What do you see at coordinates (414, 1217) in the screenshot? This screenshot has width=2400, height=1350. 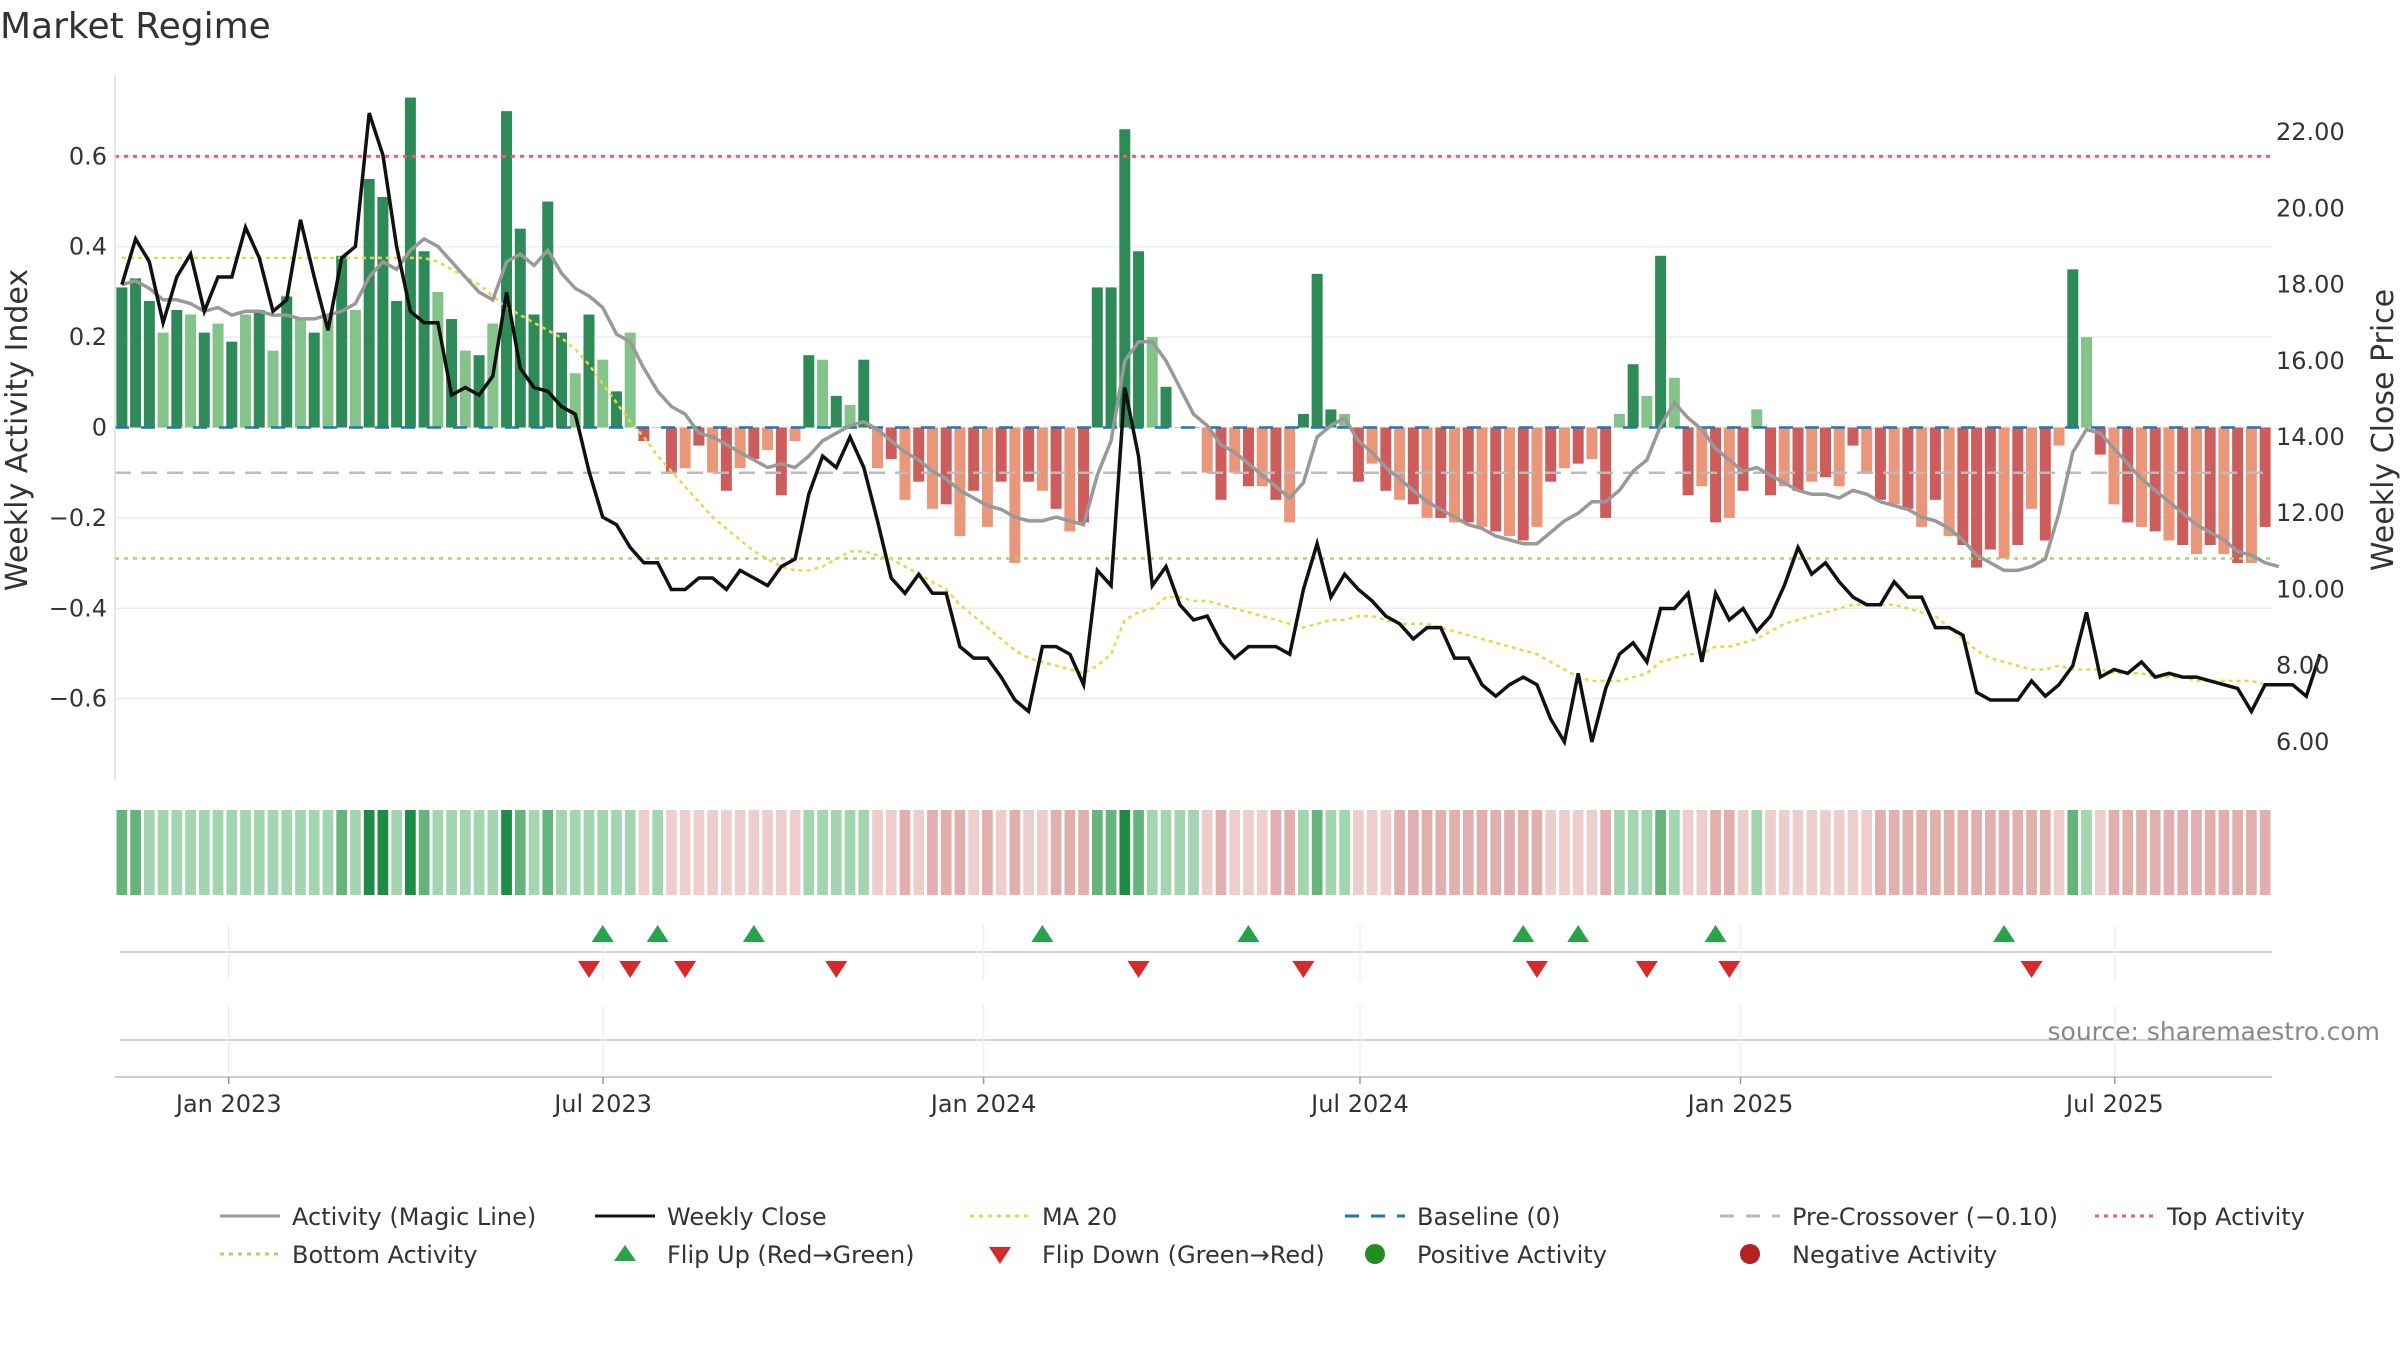 I see `legend-label: Activity (Magic Line)` at bounding box center [414, 1217].